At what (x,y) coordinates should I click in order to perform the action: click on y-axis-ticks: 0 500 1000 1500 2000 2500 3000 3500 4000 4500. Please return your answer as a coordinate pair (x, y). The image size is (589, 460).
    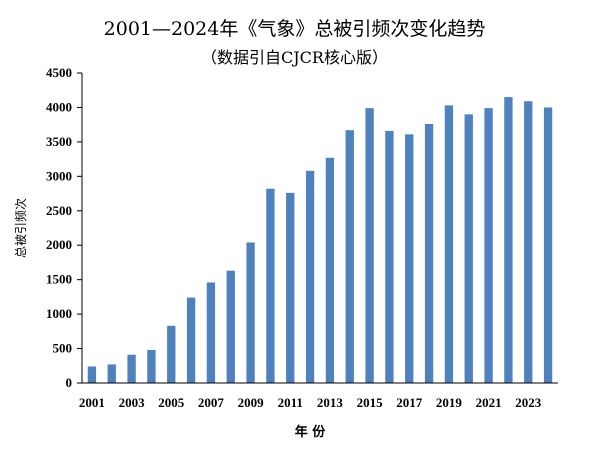
    Looking at the image, I should click on (64, 227).